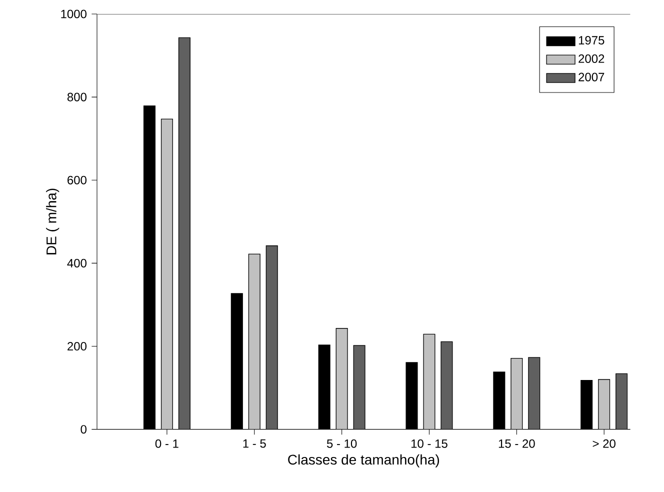  What do you see at coordinates (591, 40) in the screenshot?
I see `legend-label: 1975` at bounding box center [591, 40].